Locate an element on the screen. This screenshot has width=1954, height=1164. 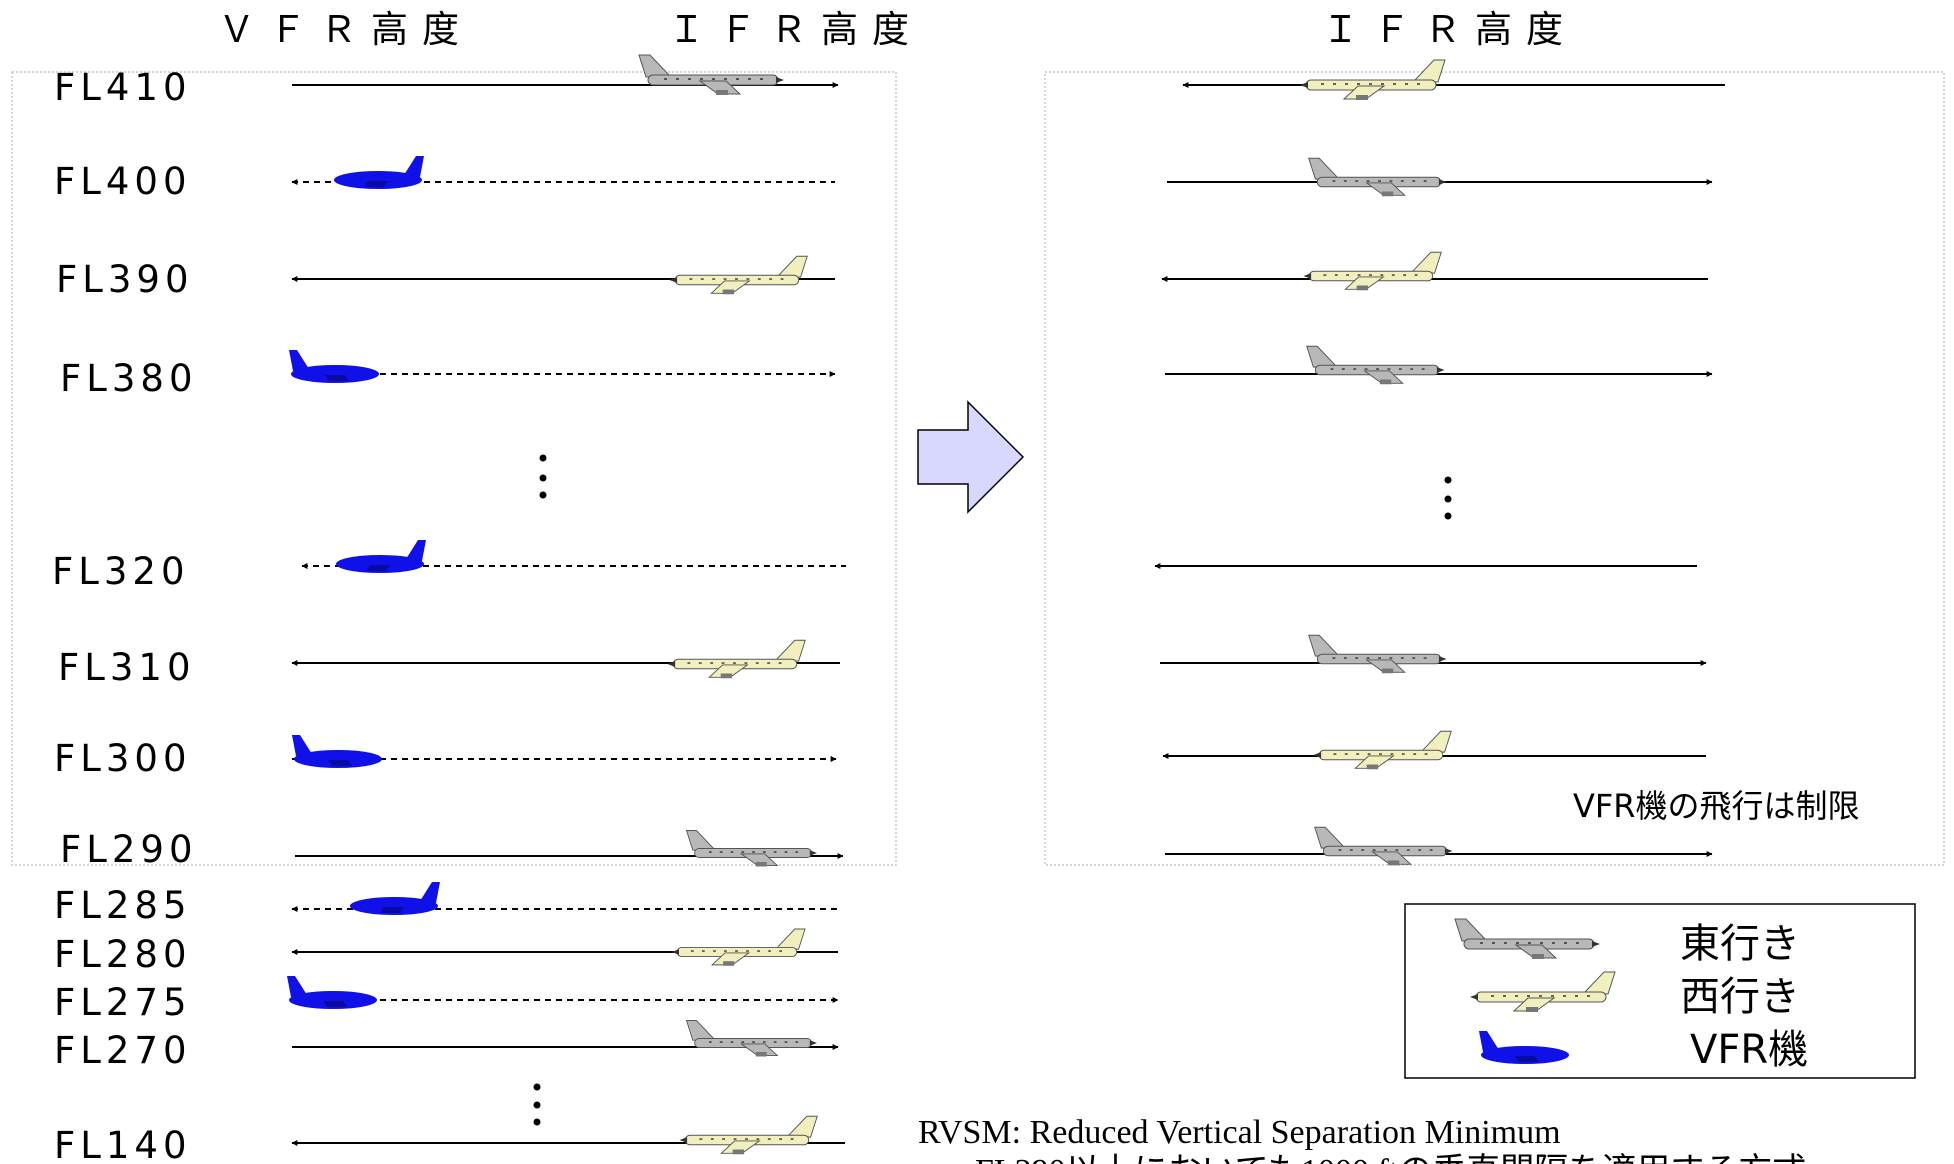
level-label: FL285 is located at coordinates (123, 905).